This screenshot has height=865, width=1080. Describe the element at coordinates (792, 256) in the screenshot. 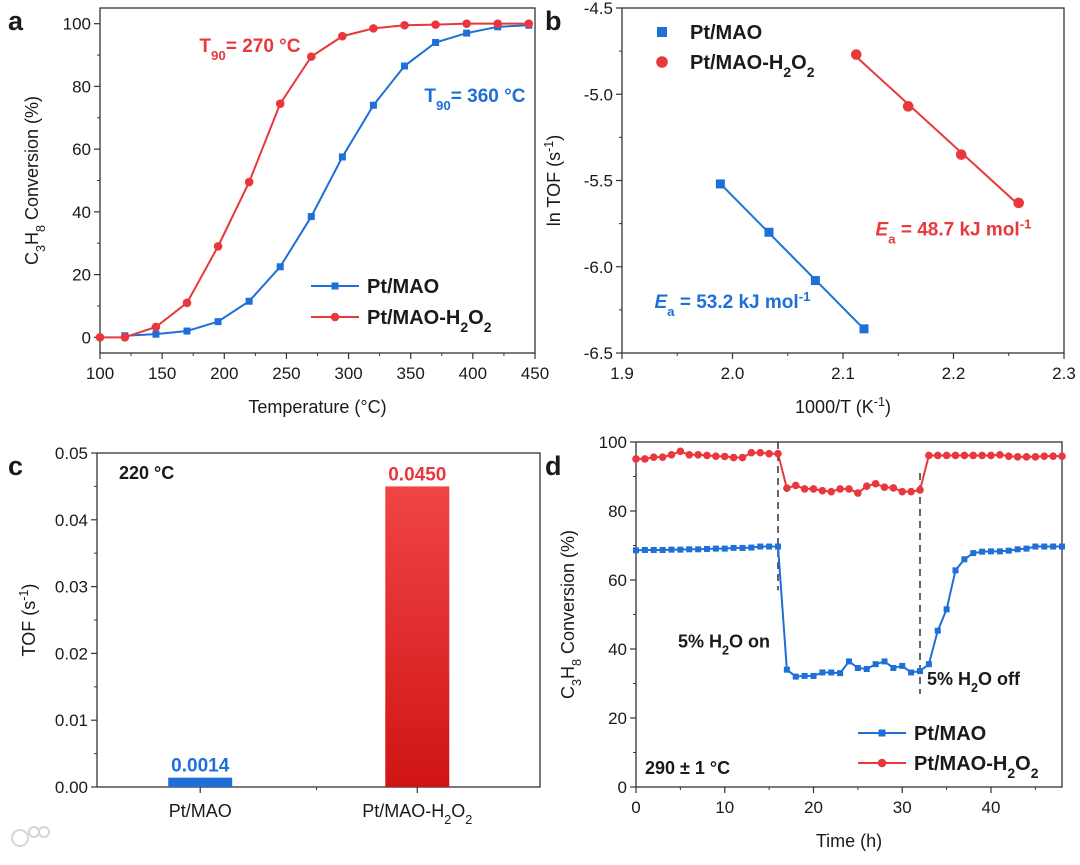

I see `fit-line` at that location.